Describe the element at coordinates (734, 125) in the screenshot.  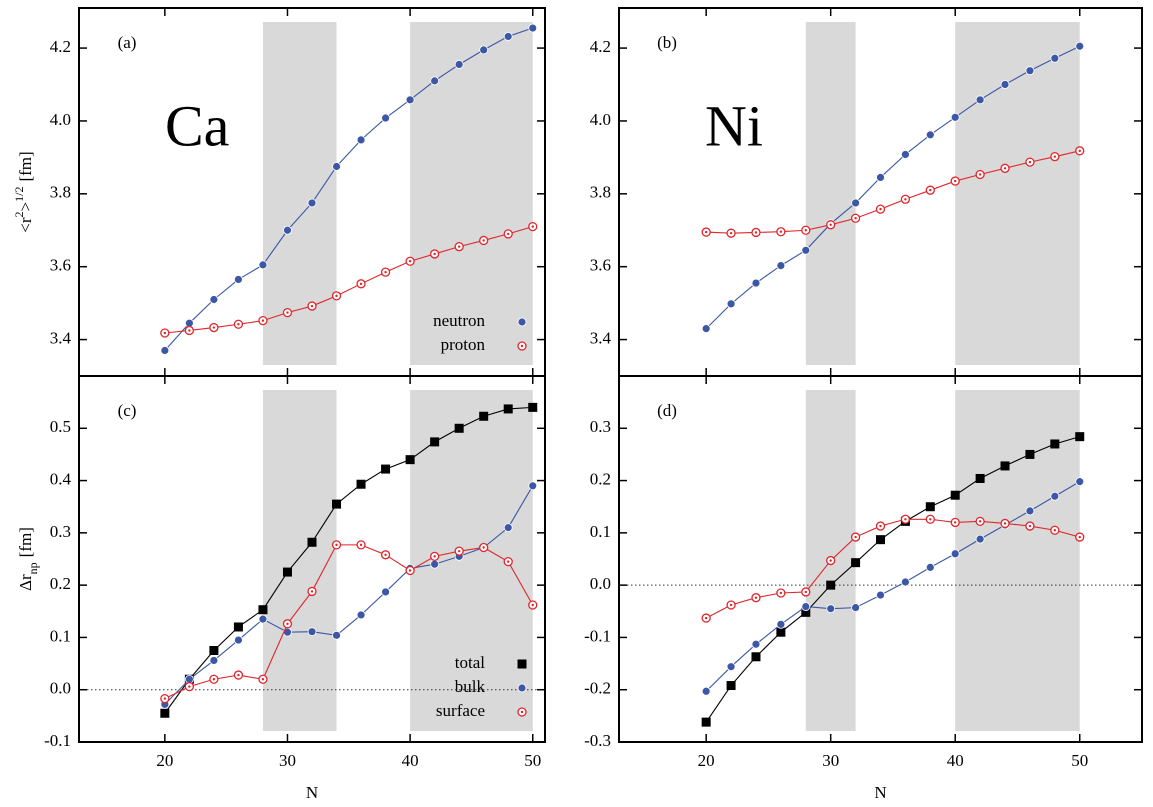
I see `element-label: Ni` at that location.